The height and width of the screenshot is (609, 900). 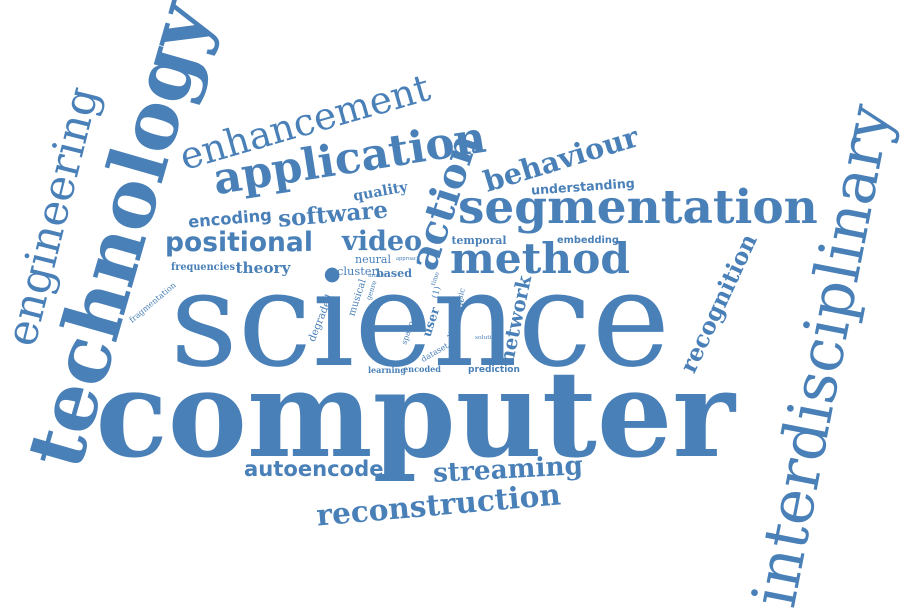 I want to click on word-positional: positional, so click(x=239, y=242).